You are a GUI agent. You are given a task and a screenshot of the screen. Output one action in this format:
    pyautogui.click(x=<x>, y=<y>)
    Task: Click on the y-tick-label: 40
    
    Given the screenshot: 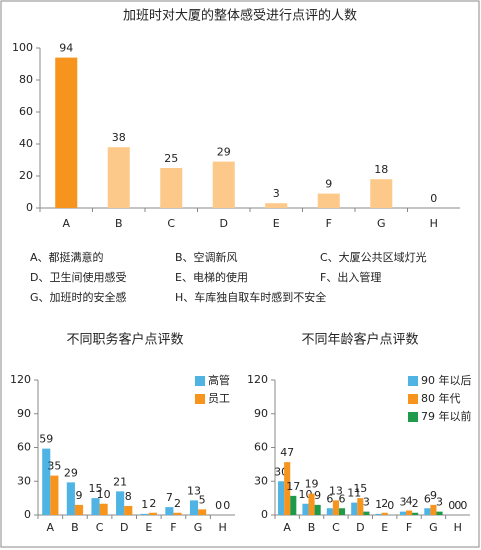 What is the action you would take?
    pyautogui.click(x=26, y=143)
    